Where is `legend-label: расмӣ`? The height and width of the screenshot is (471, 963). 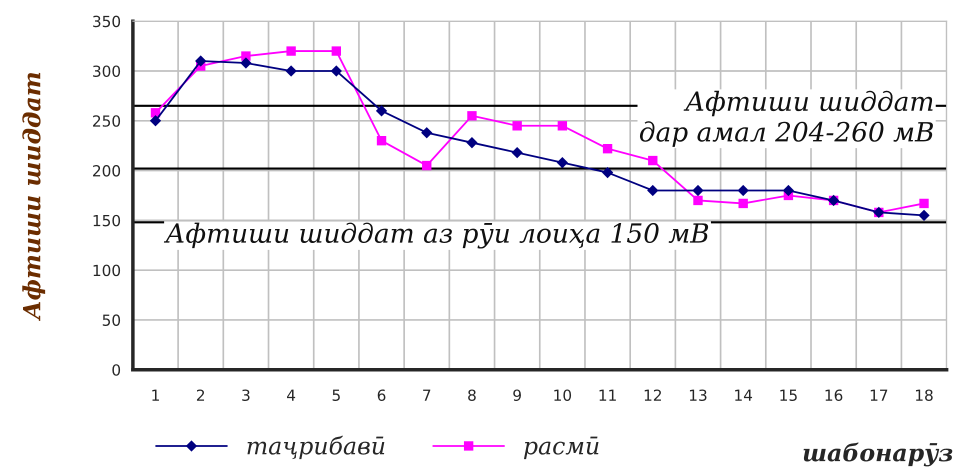 legend-label: расмӣ is located at coordinates (561, 448).